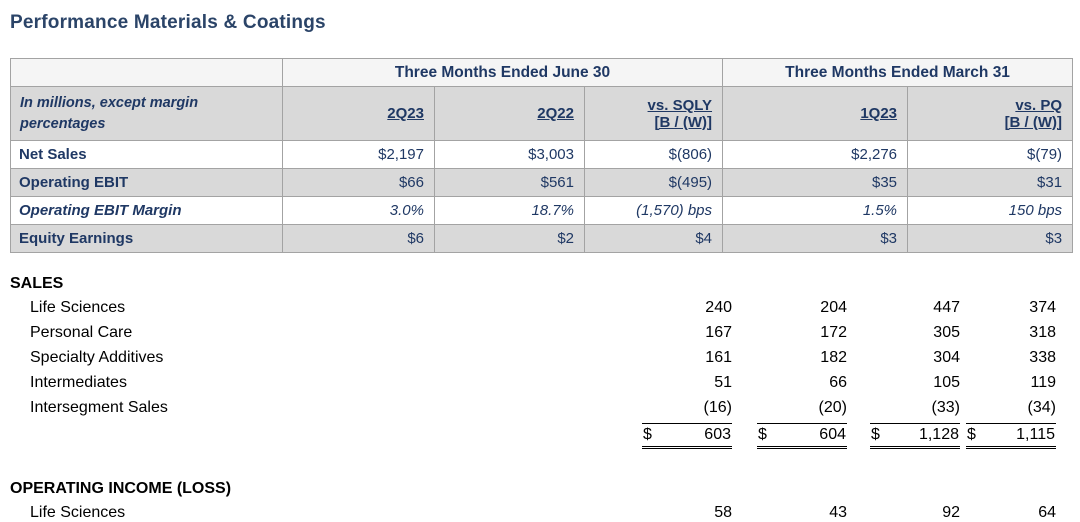 This screenshot has height=522, width=1080. Describe the element at coordinates (146, 113) in the screenshot. I see `units-note: In millions, except margin percentages` at that location.